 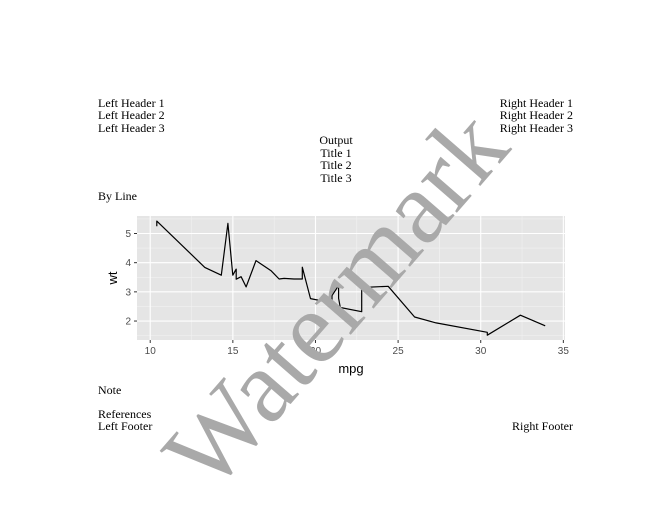 I want to click on y-tick-label: 2, so click(x=128, y=322).